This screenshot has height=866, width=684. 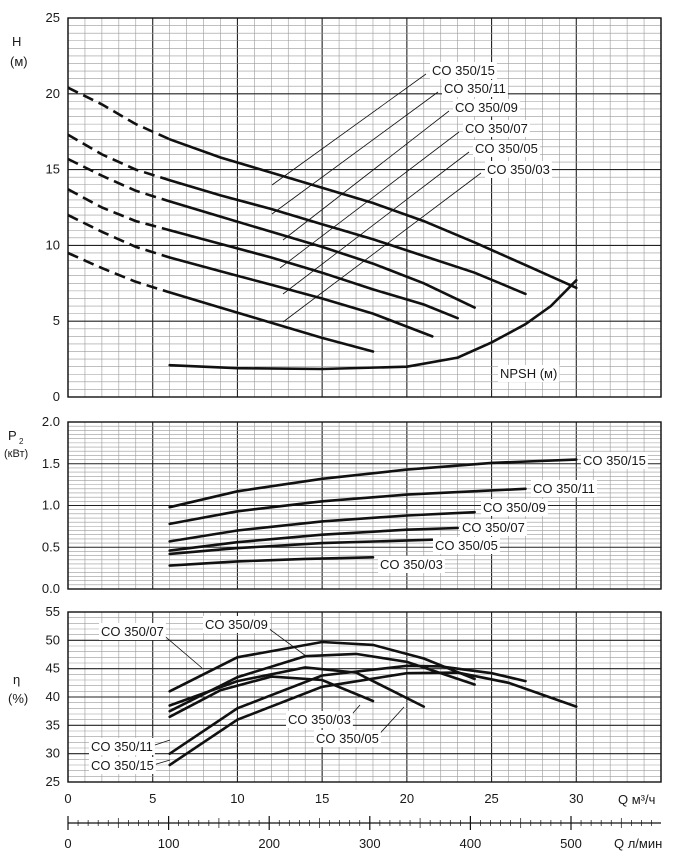 I want to click on x-unit-m3h: Q м³/ч, so click(x=636, y=799).